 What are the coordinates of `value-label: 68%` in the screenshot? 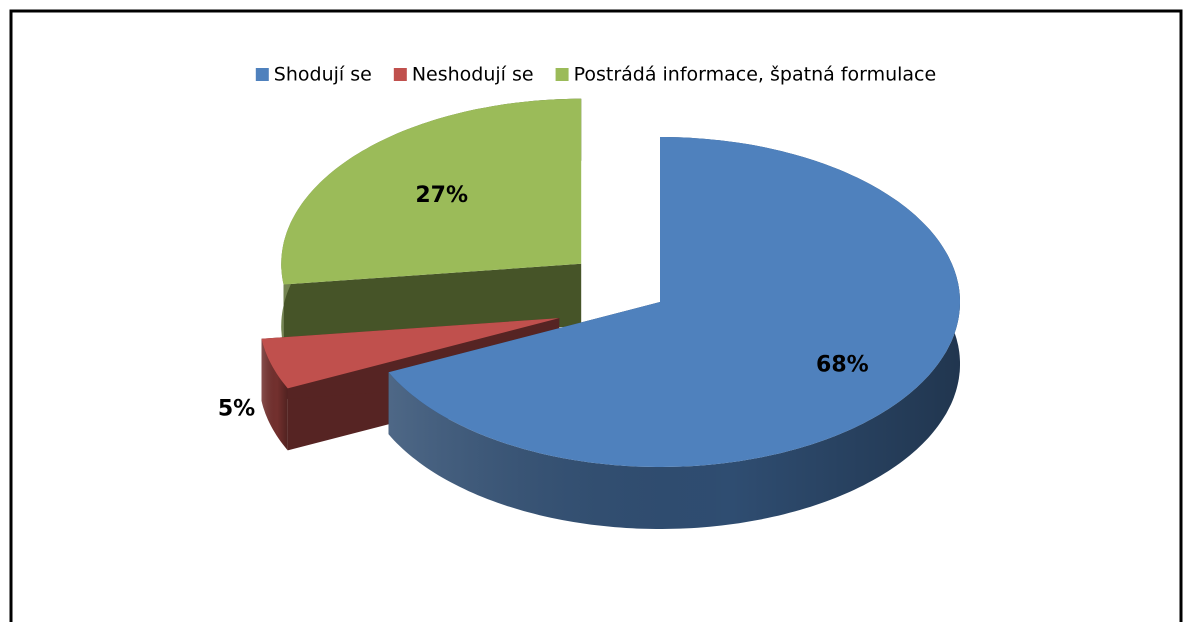 It's located at (842, 365).